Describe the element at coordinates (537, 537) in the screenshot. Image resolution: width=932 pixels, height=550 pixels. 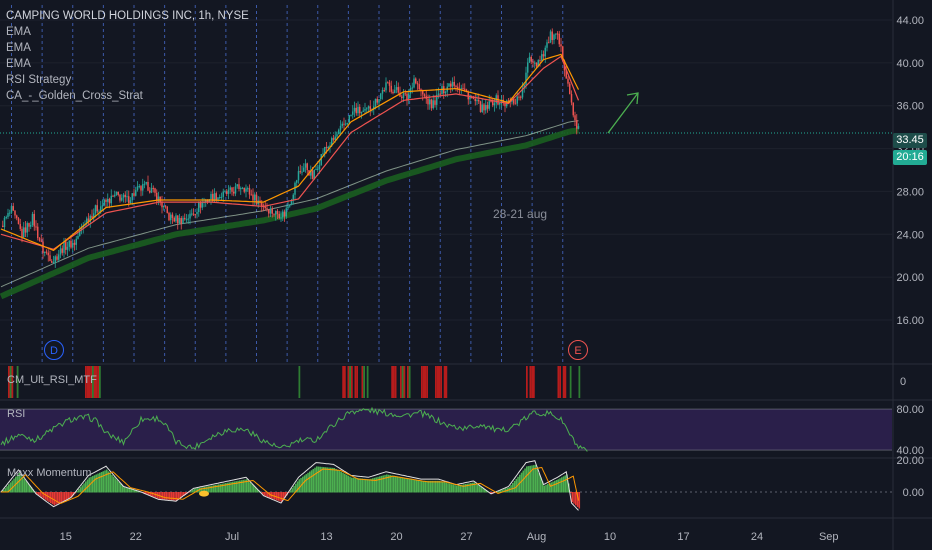
I see `time-tick-label: Aug` at that location.